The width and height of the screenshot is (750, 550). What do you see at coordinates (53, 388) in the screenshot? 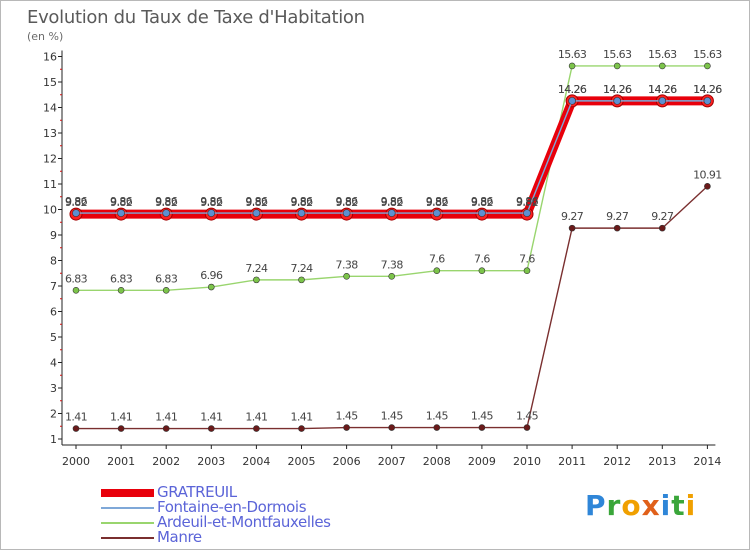
I see `y-tick-label: 3` at bounding box center [53, 388].